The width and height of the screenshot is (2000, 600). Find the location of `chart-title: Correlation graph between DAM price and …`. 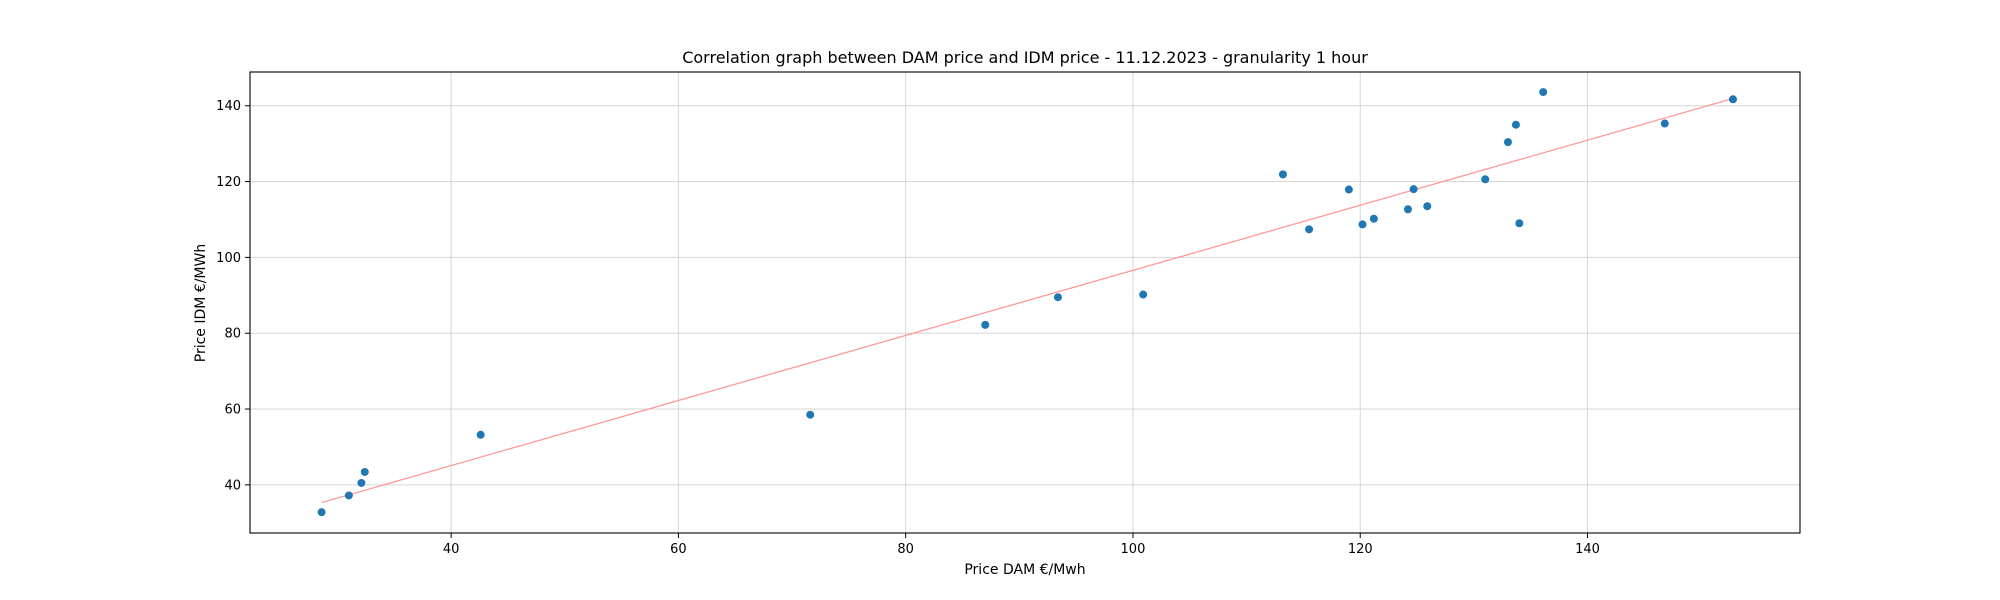

chart-title: Correlation graph between DAM price and … is located at coordinates (1025, 57).